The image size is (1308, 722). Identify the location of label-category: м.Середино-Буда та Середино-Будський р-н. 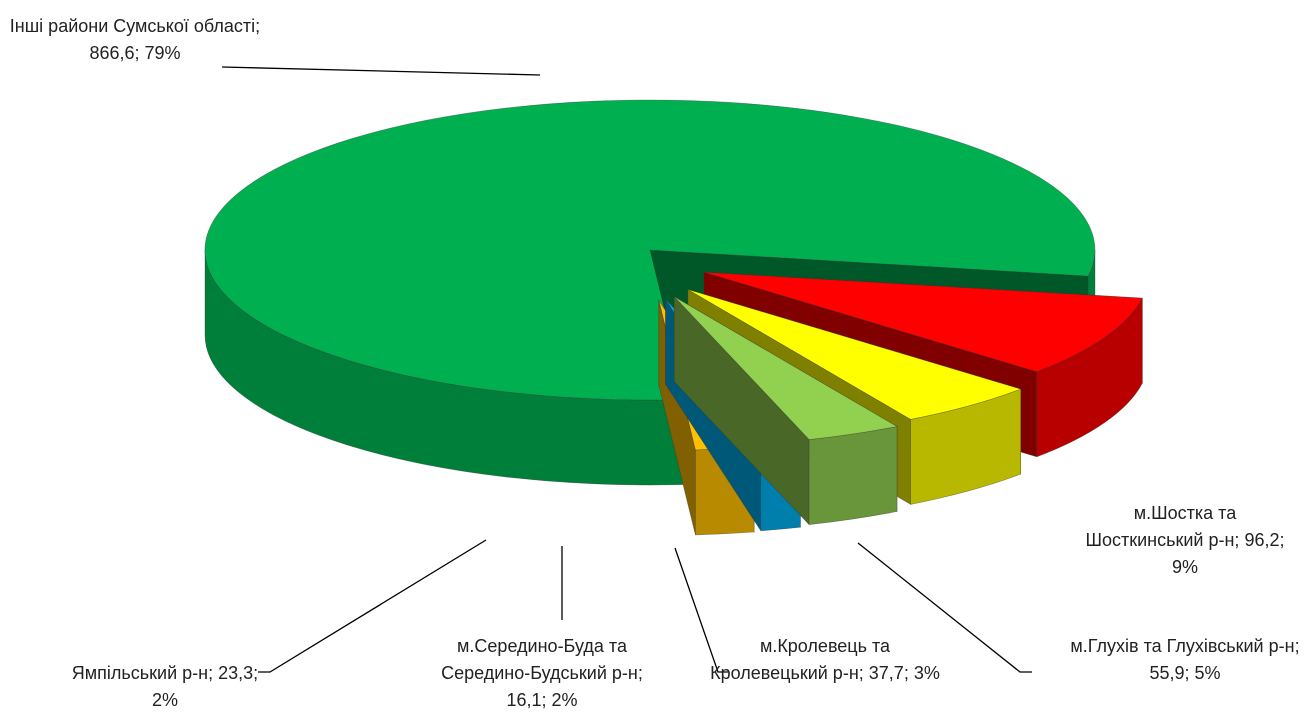
(539, 659).